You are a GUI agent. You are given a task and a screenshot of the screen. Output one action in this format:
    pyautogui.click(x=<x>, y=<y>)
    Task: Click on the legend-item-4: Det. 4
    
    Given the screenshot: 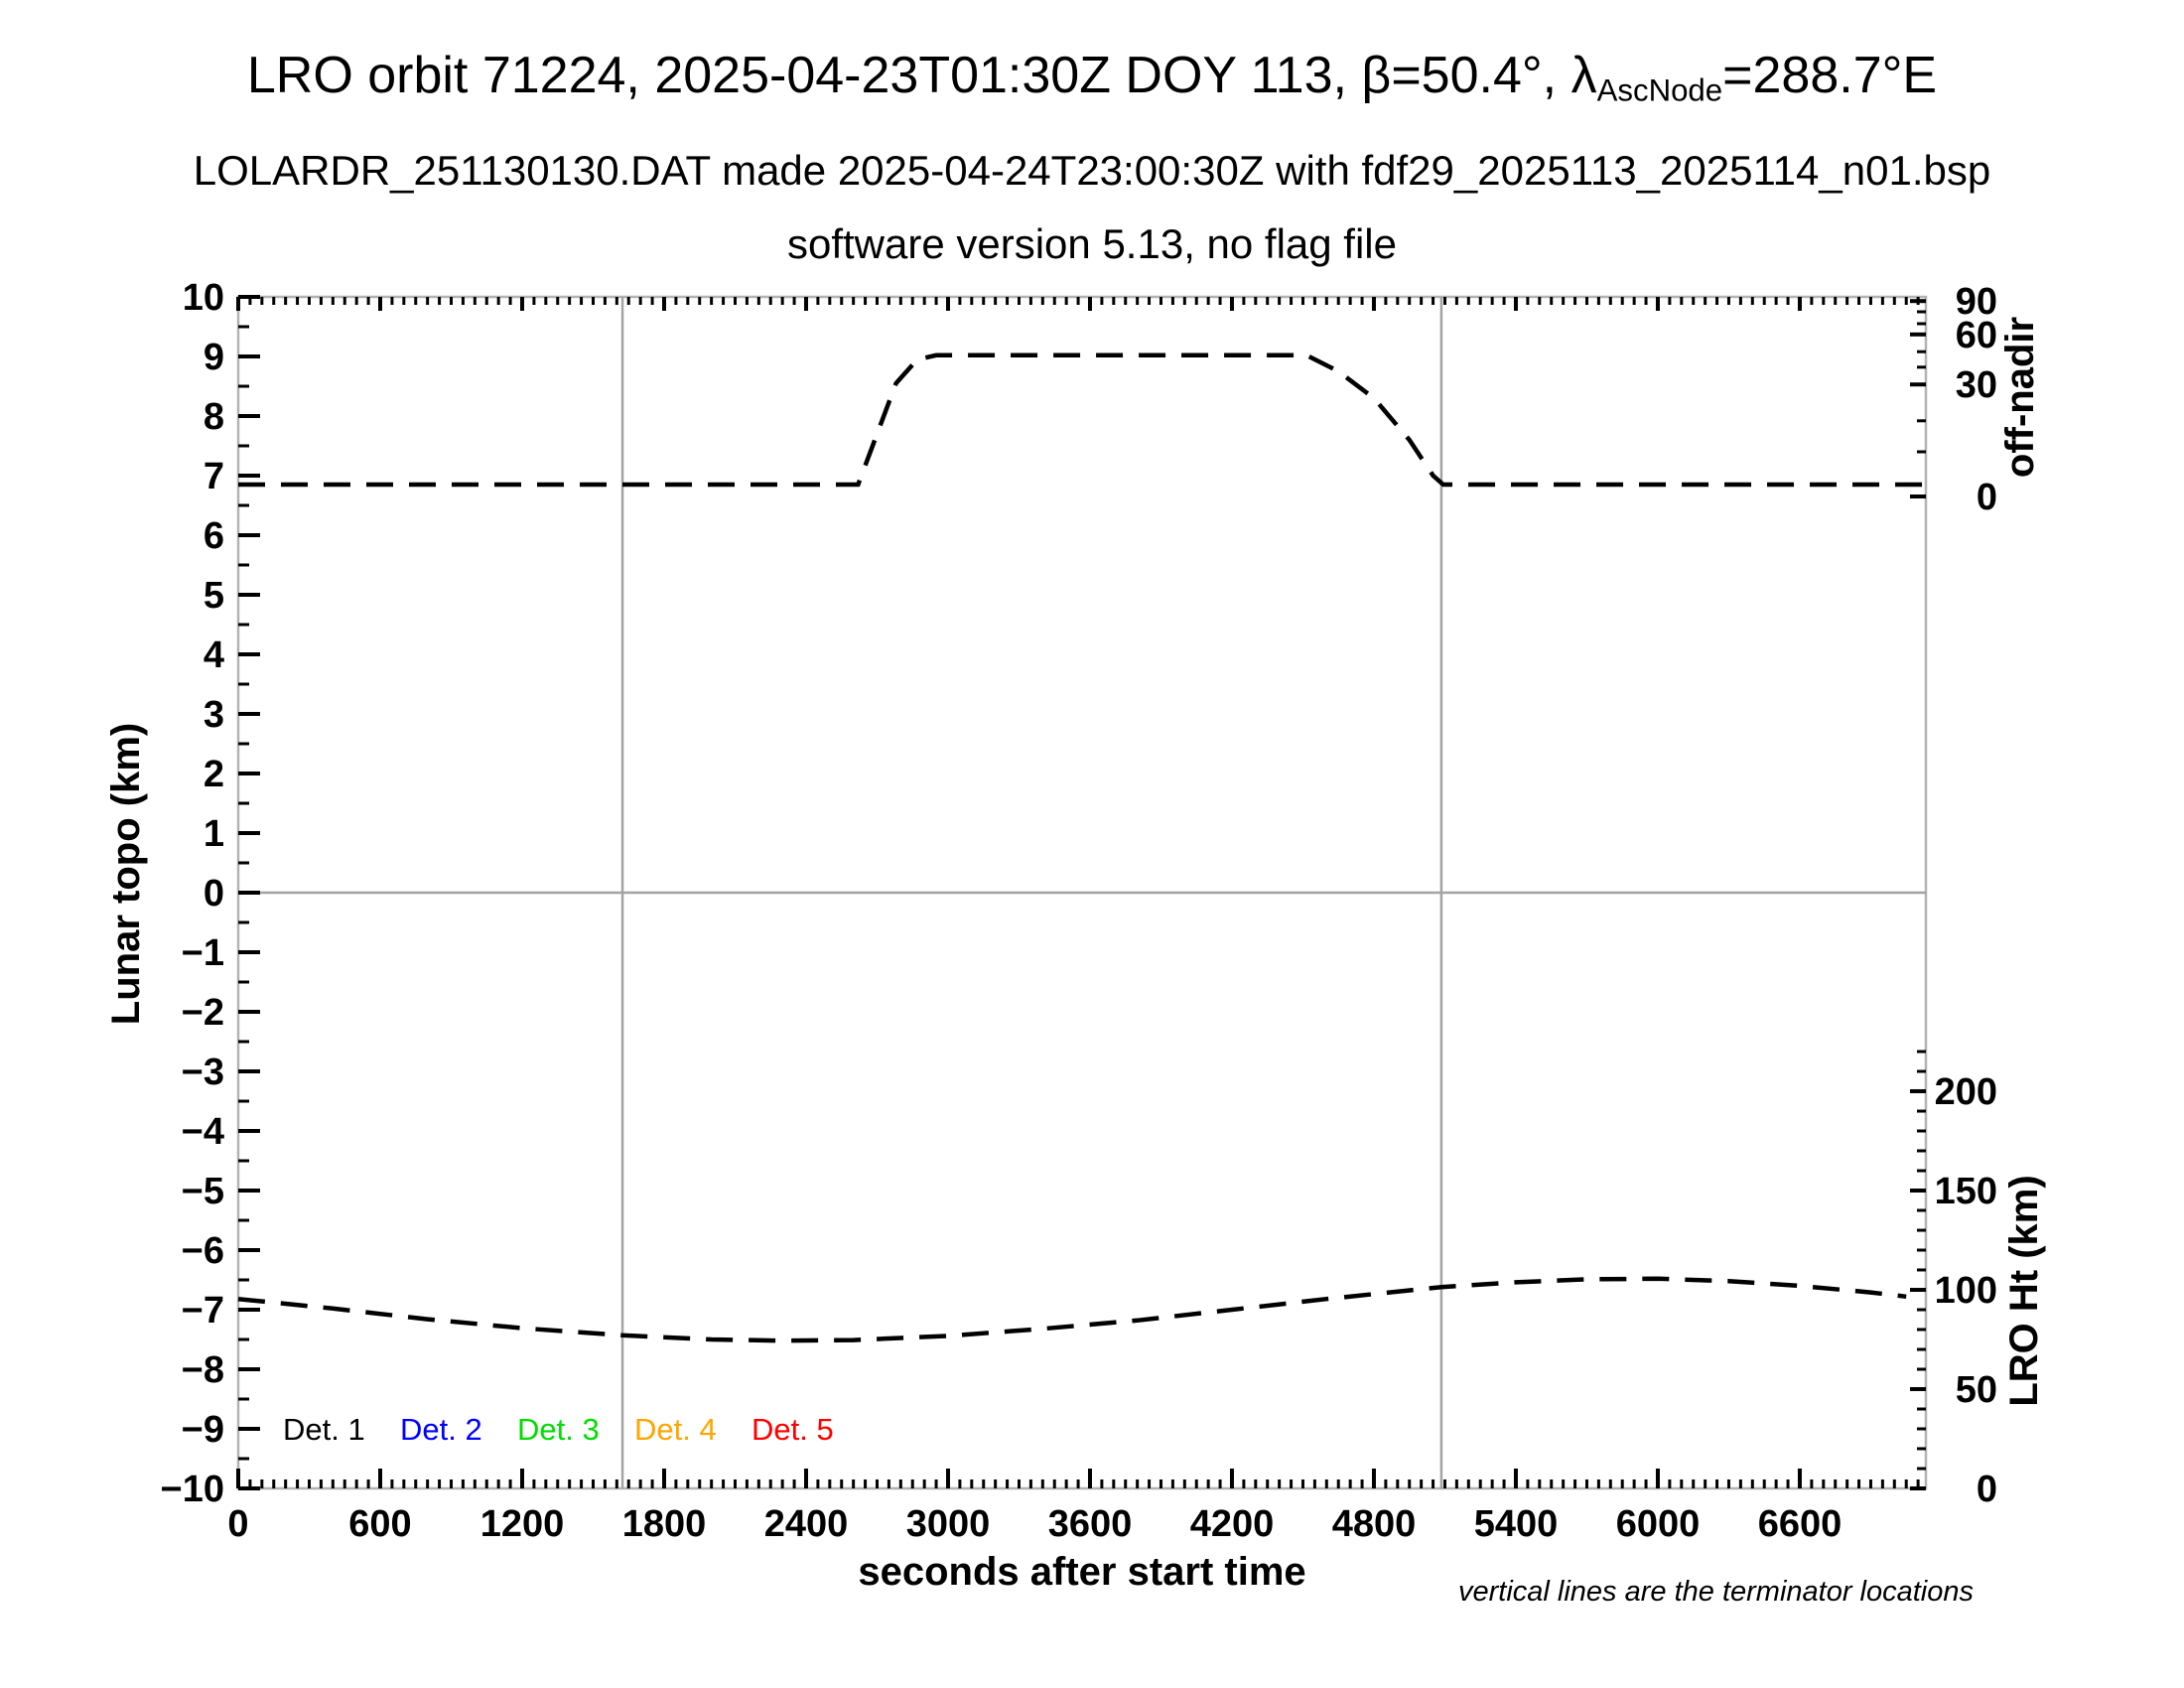 What is the action you would take?
    pyautogui.click(x=675, y=1429)
    